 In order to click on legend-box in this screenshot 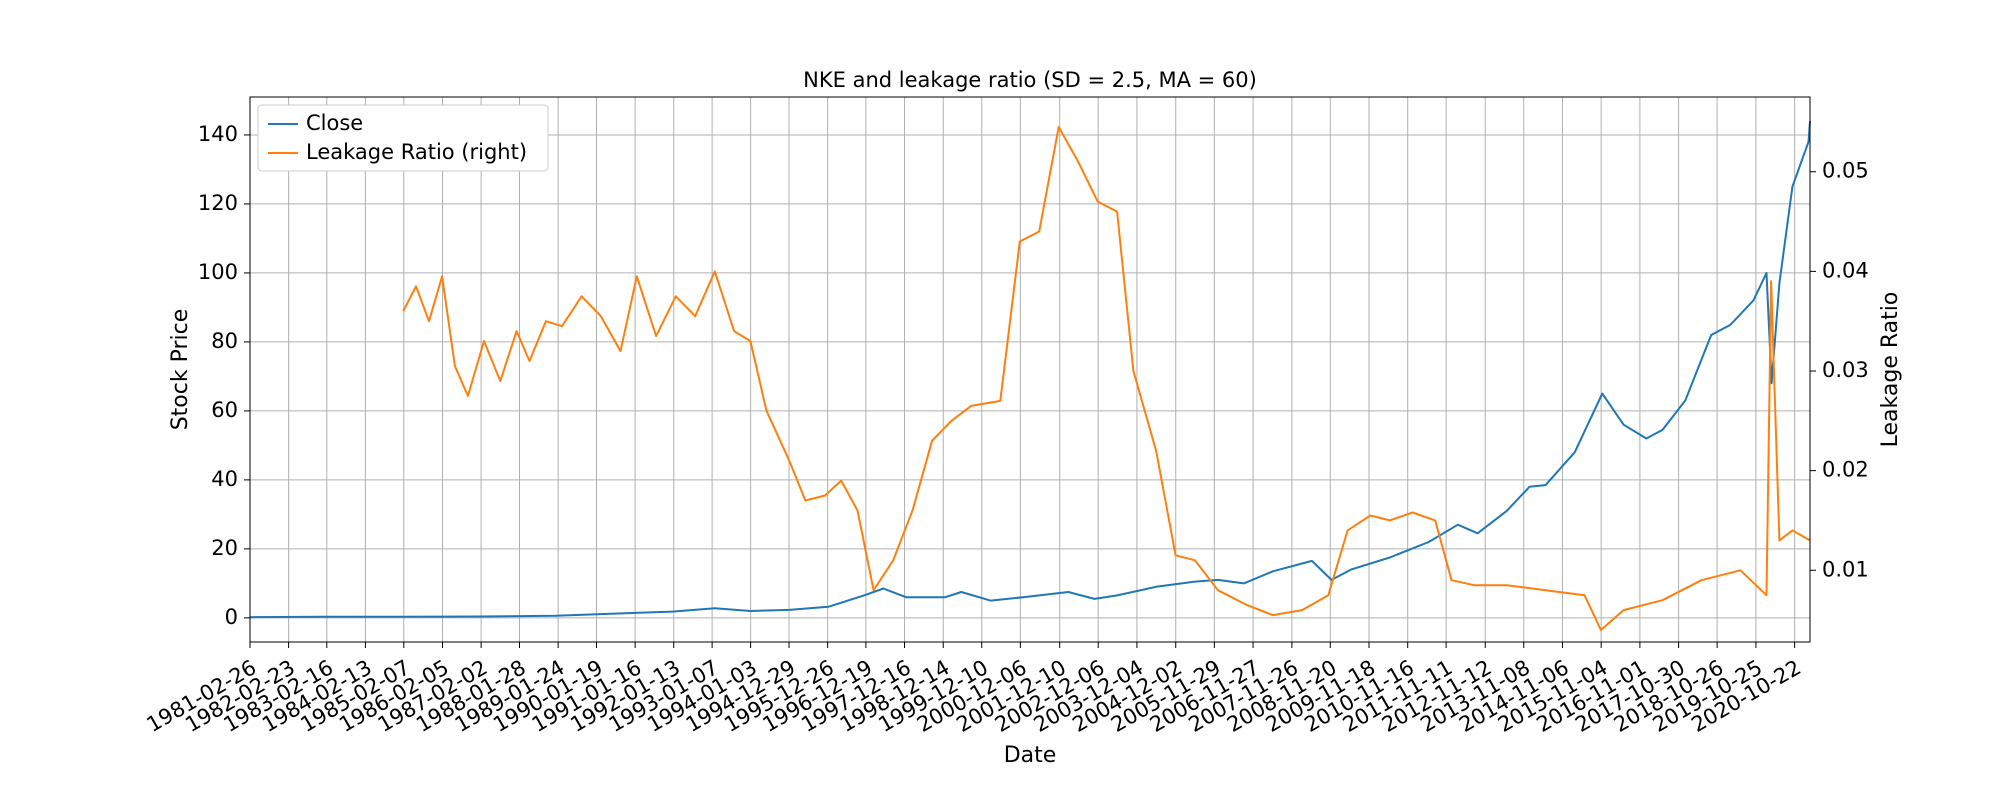, I will do `click(403, 138)`.